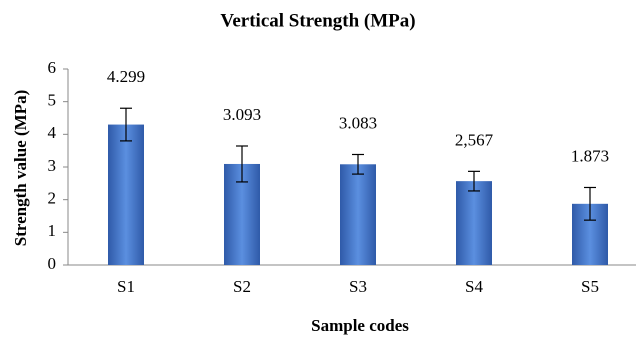  I want to click on data-label: 3.093, so click(242, 114).